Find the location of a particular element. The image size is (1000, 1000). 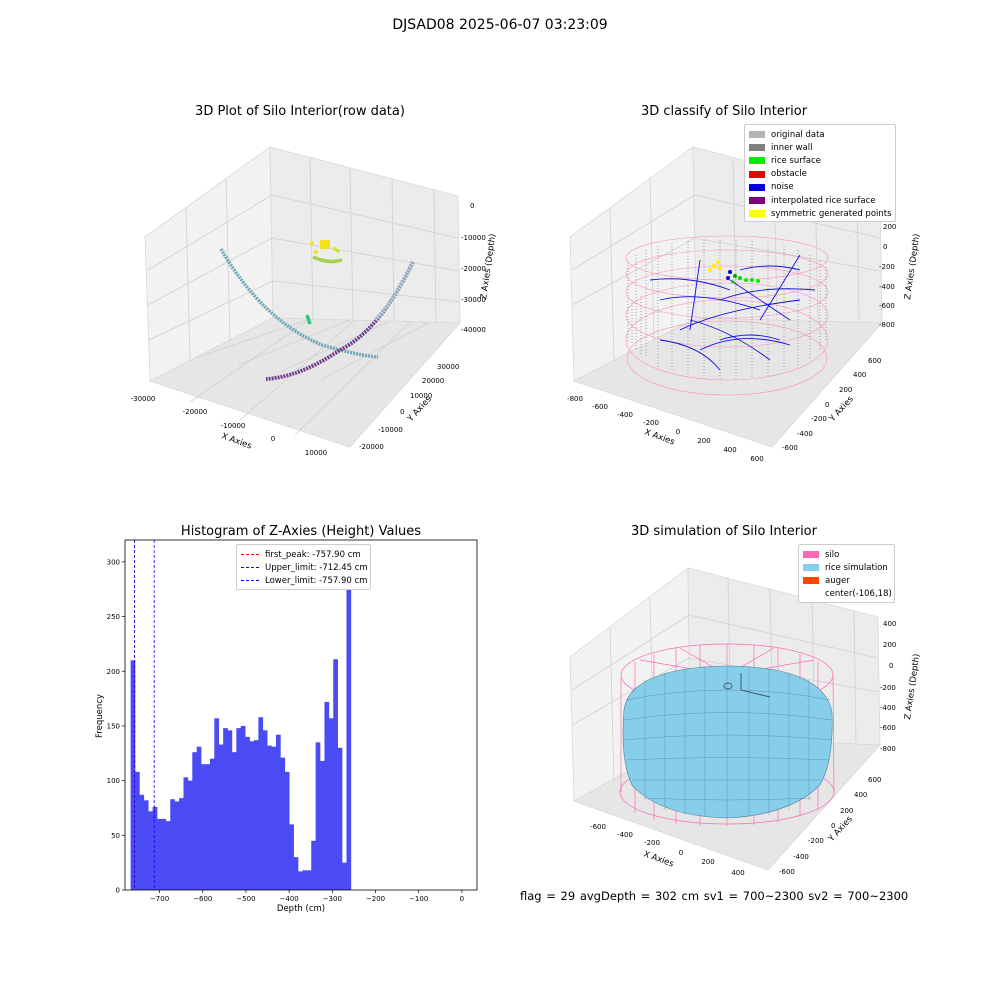

legend-item-interpolated-rice-surface: interpolated rice surface is located at coordinates (819, 200).